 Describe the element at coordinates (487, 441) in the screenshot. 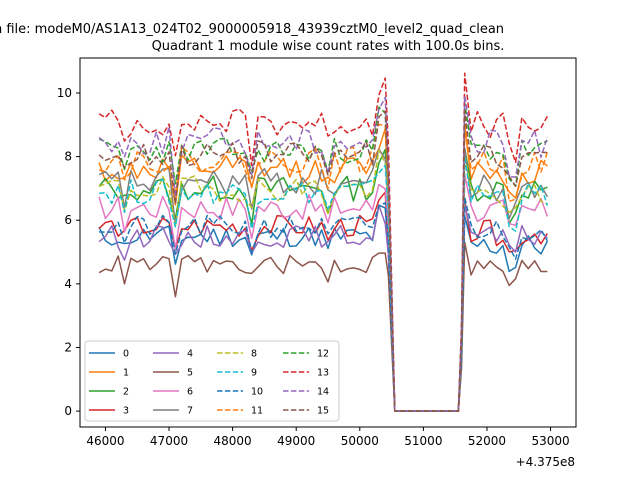

I see `x-tick-label: 52000` at that location.